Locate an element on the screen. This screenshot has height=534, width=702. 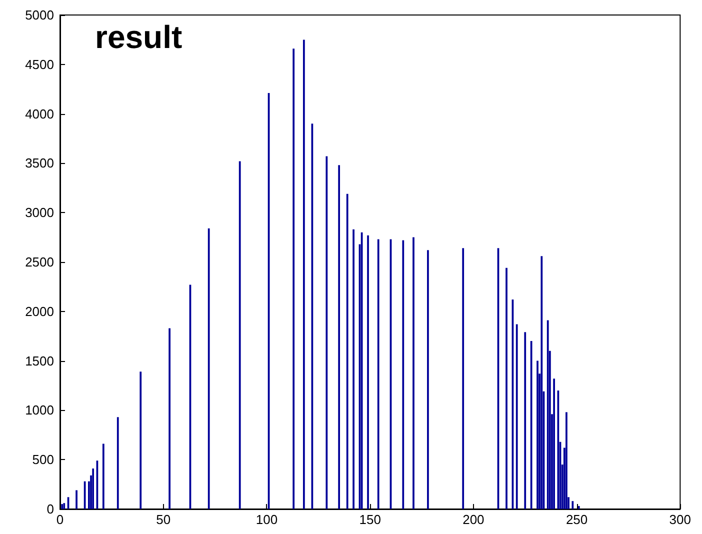
chart-title: result is located at coordinates (138, 37).